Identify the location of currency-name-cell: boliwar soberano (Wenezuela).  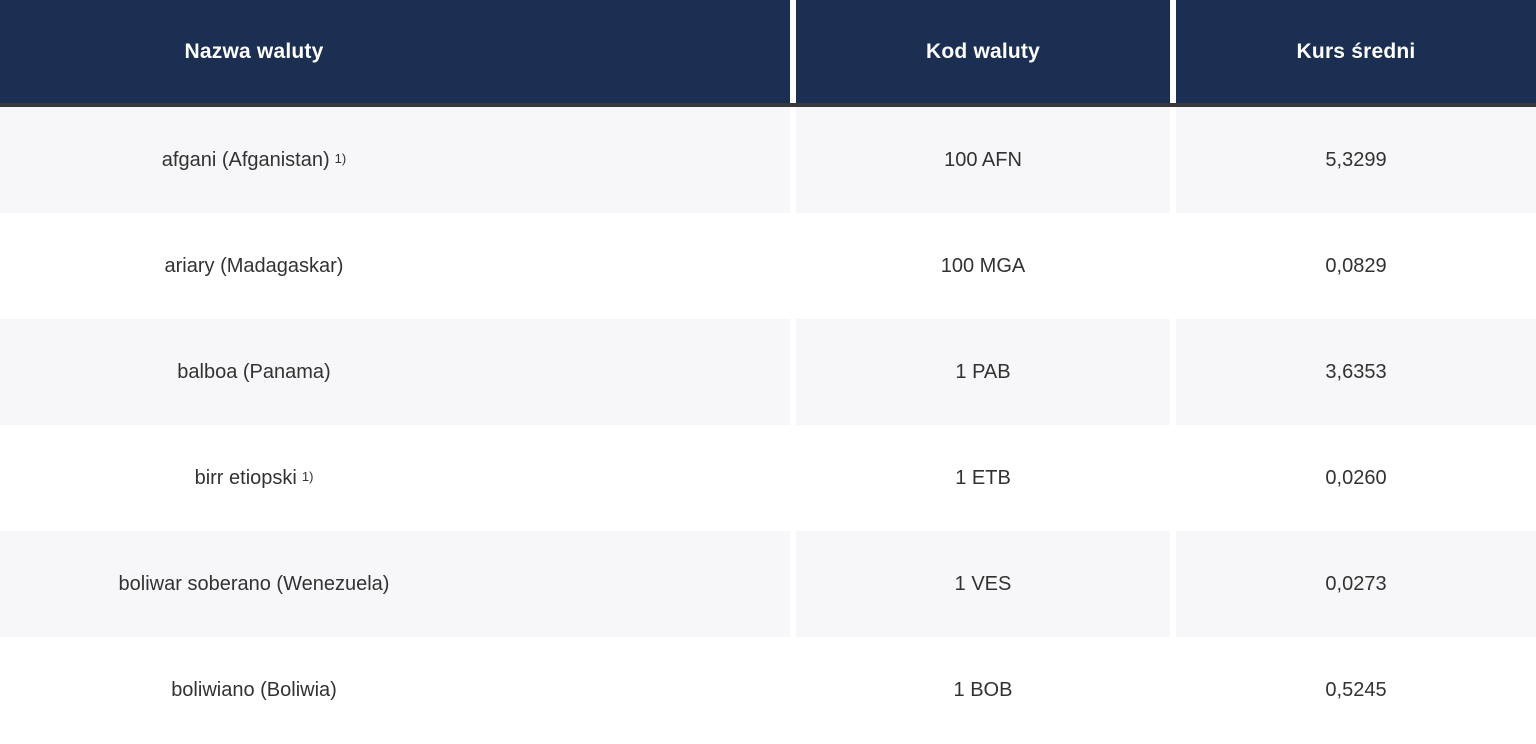
(395, 584).